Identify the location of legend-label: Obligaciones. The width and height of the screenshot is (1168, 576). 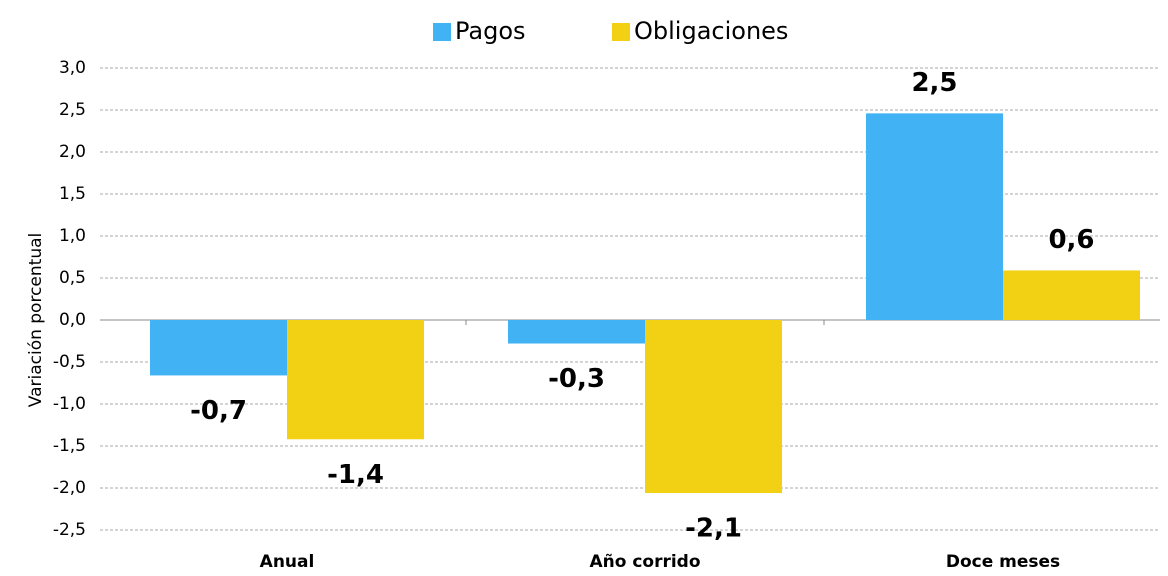
(711, 31).